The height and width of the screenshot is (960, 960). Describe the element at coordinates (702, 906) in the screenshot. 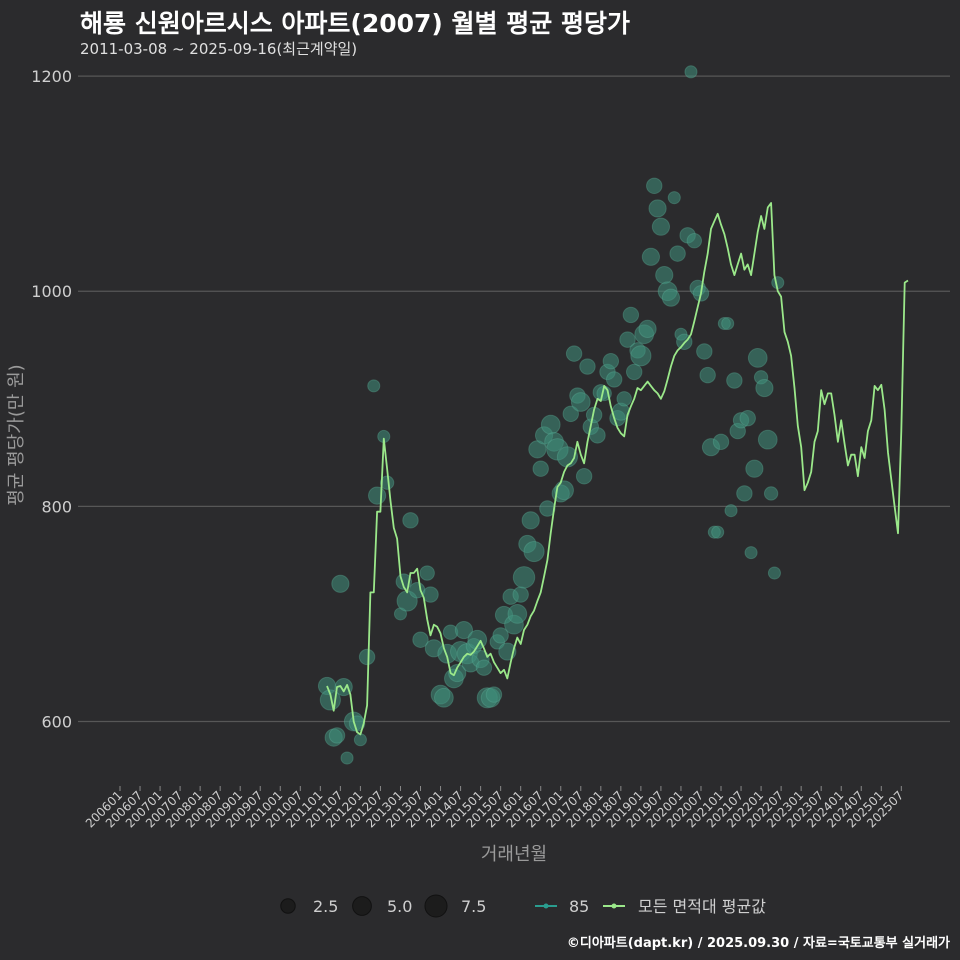

I see `legend-label-all-avg: 모든 면적대 평균값` at that location.